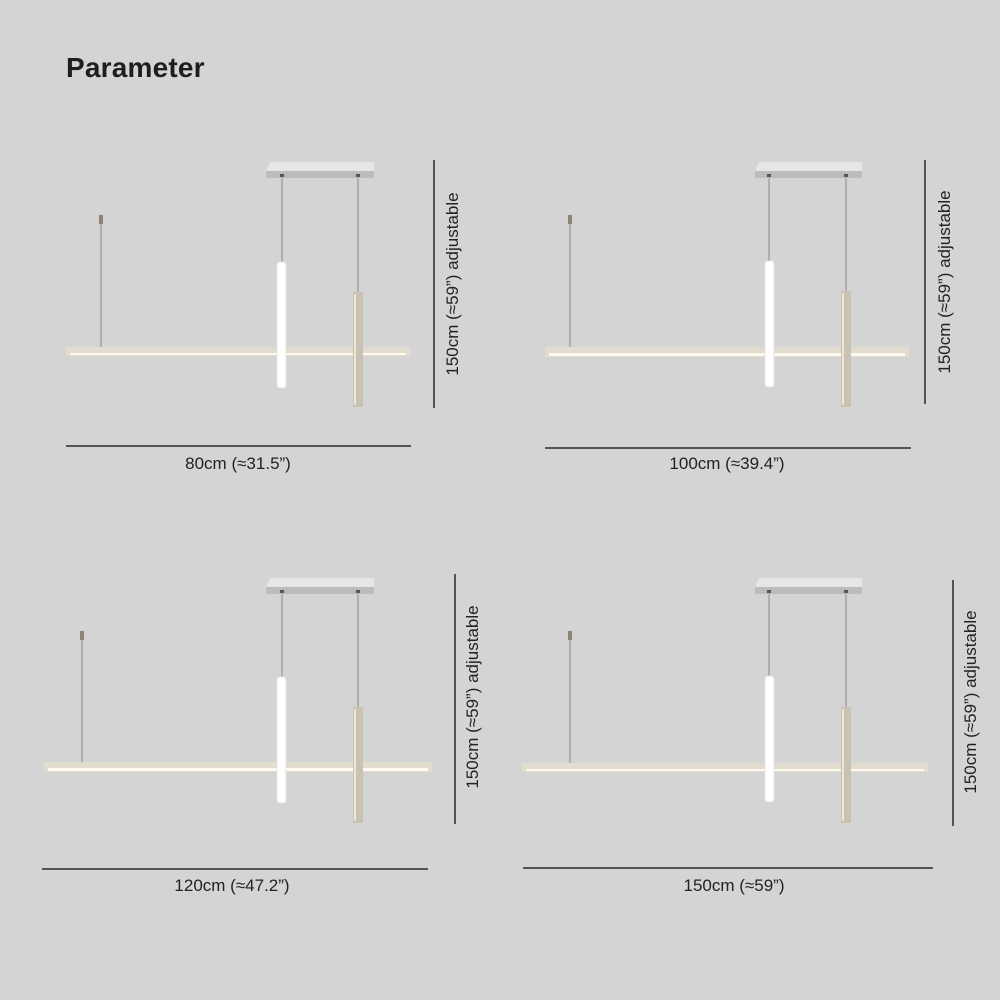 This screenshot has height=1000, width=1000. I want to click on width-label: 100cm (≈39.4”), so click(727, 463).